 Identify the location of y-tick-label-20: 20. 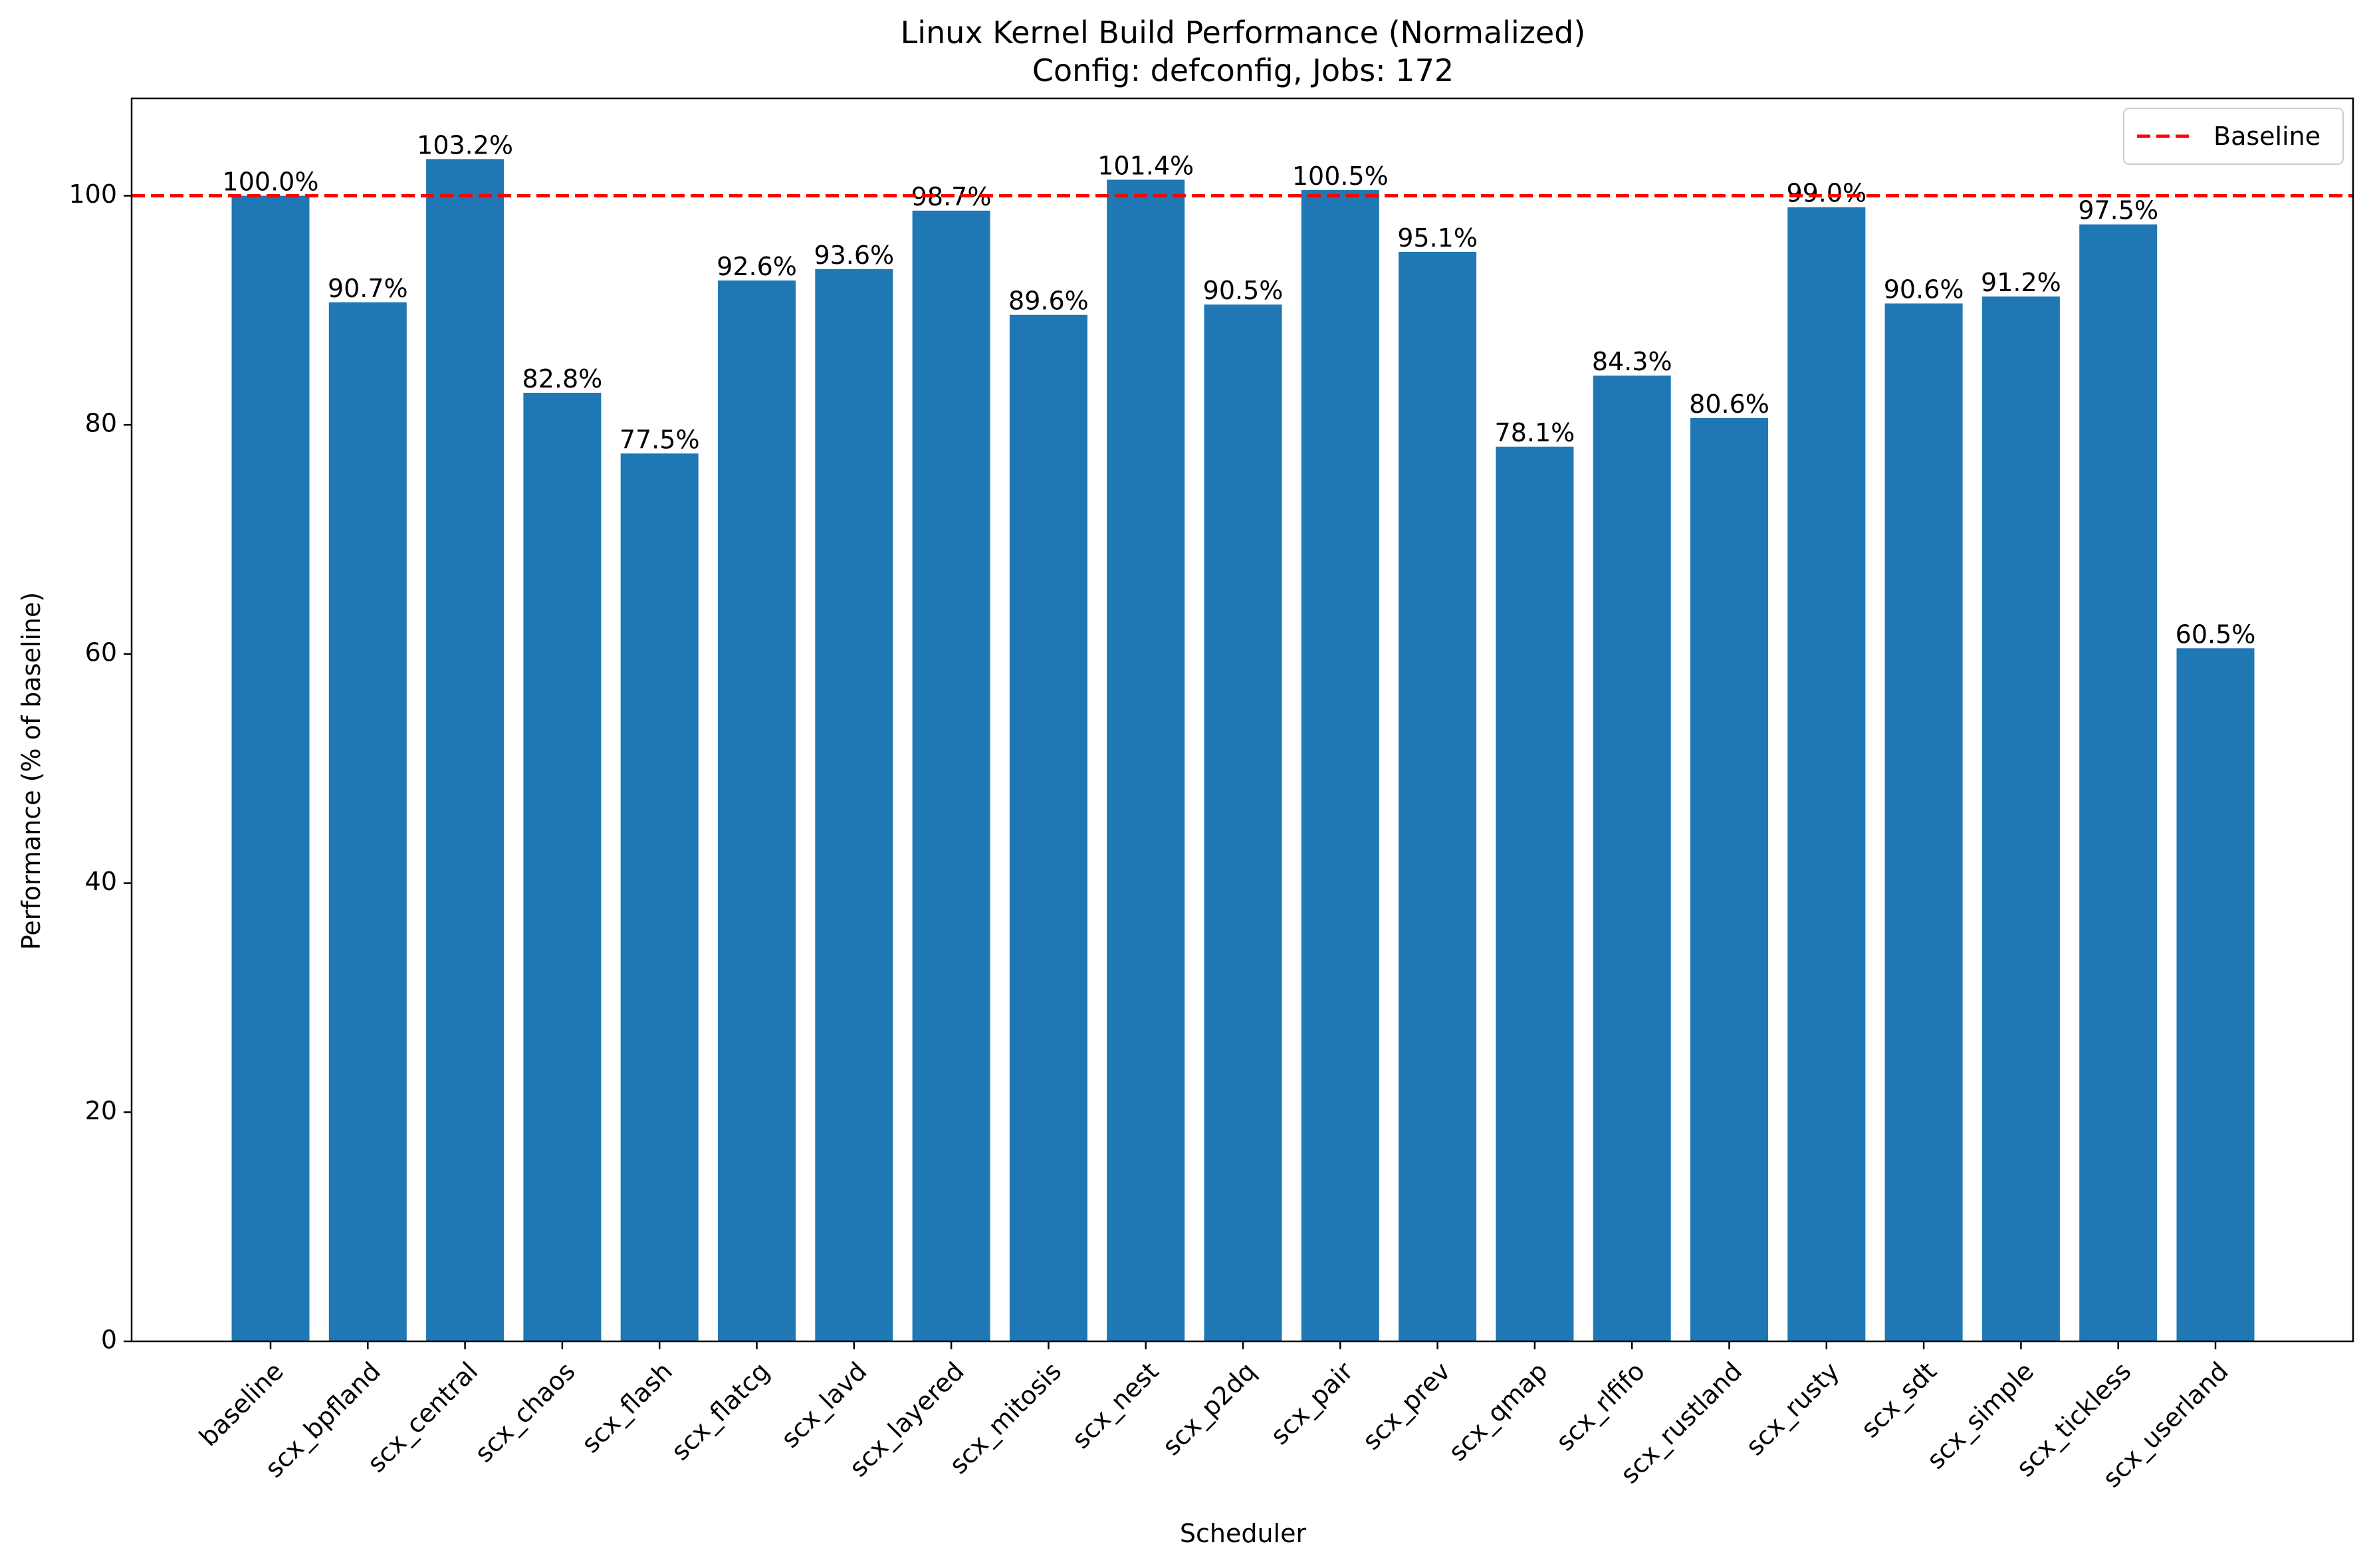
(101, 1110).